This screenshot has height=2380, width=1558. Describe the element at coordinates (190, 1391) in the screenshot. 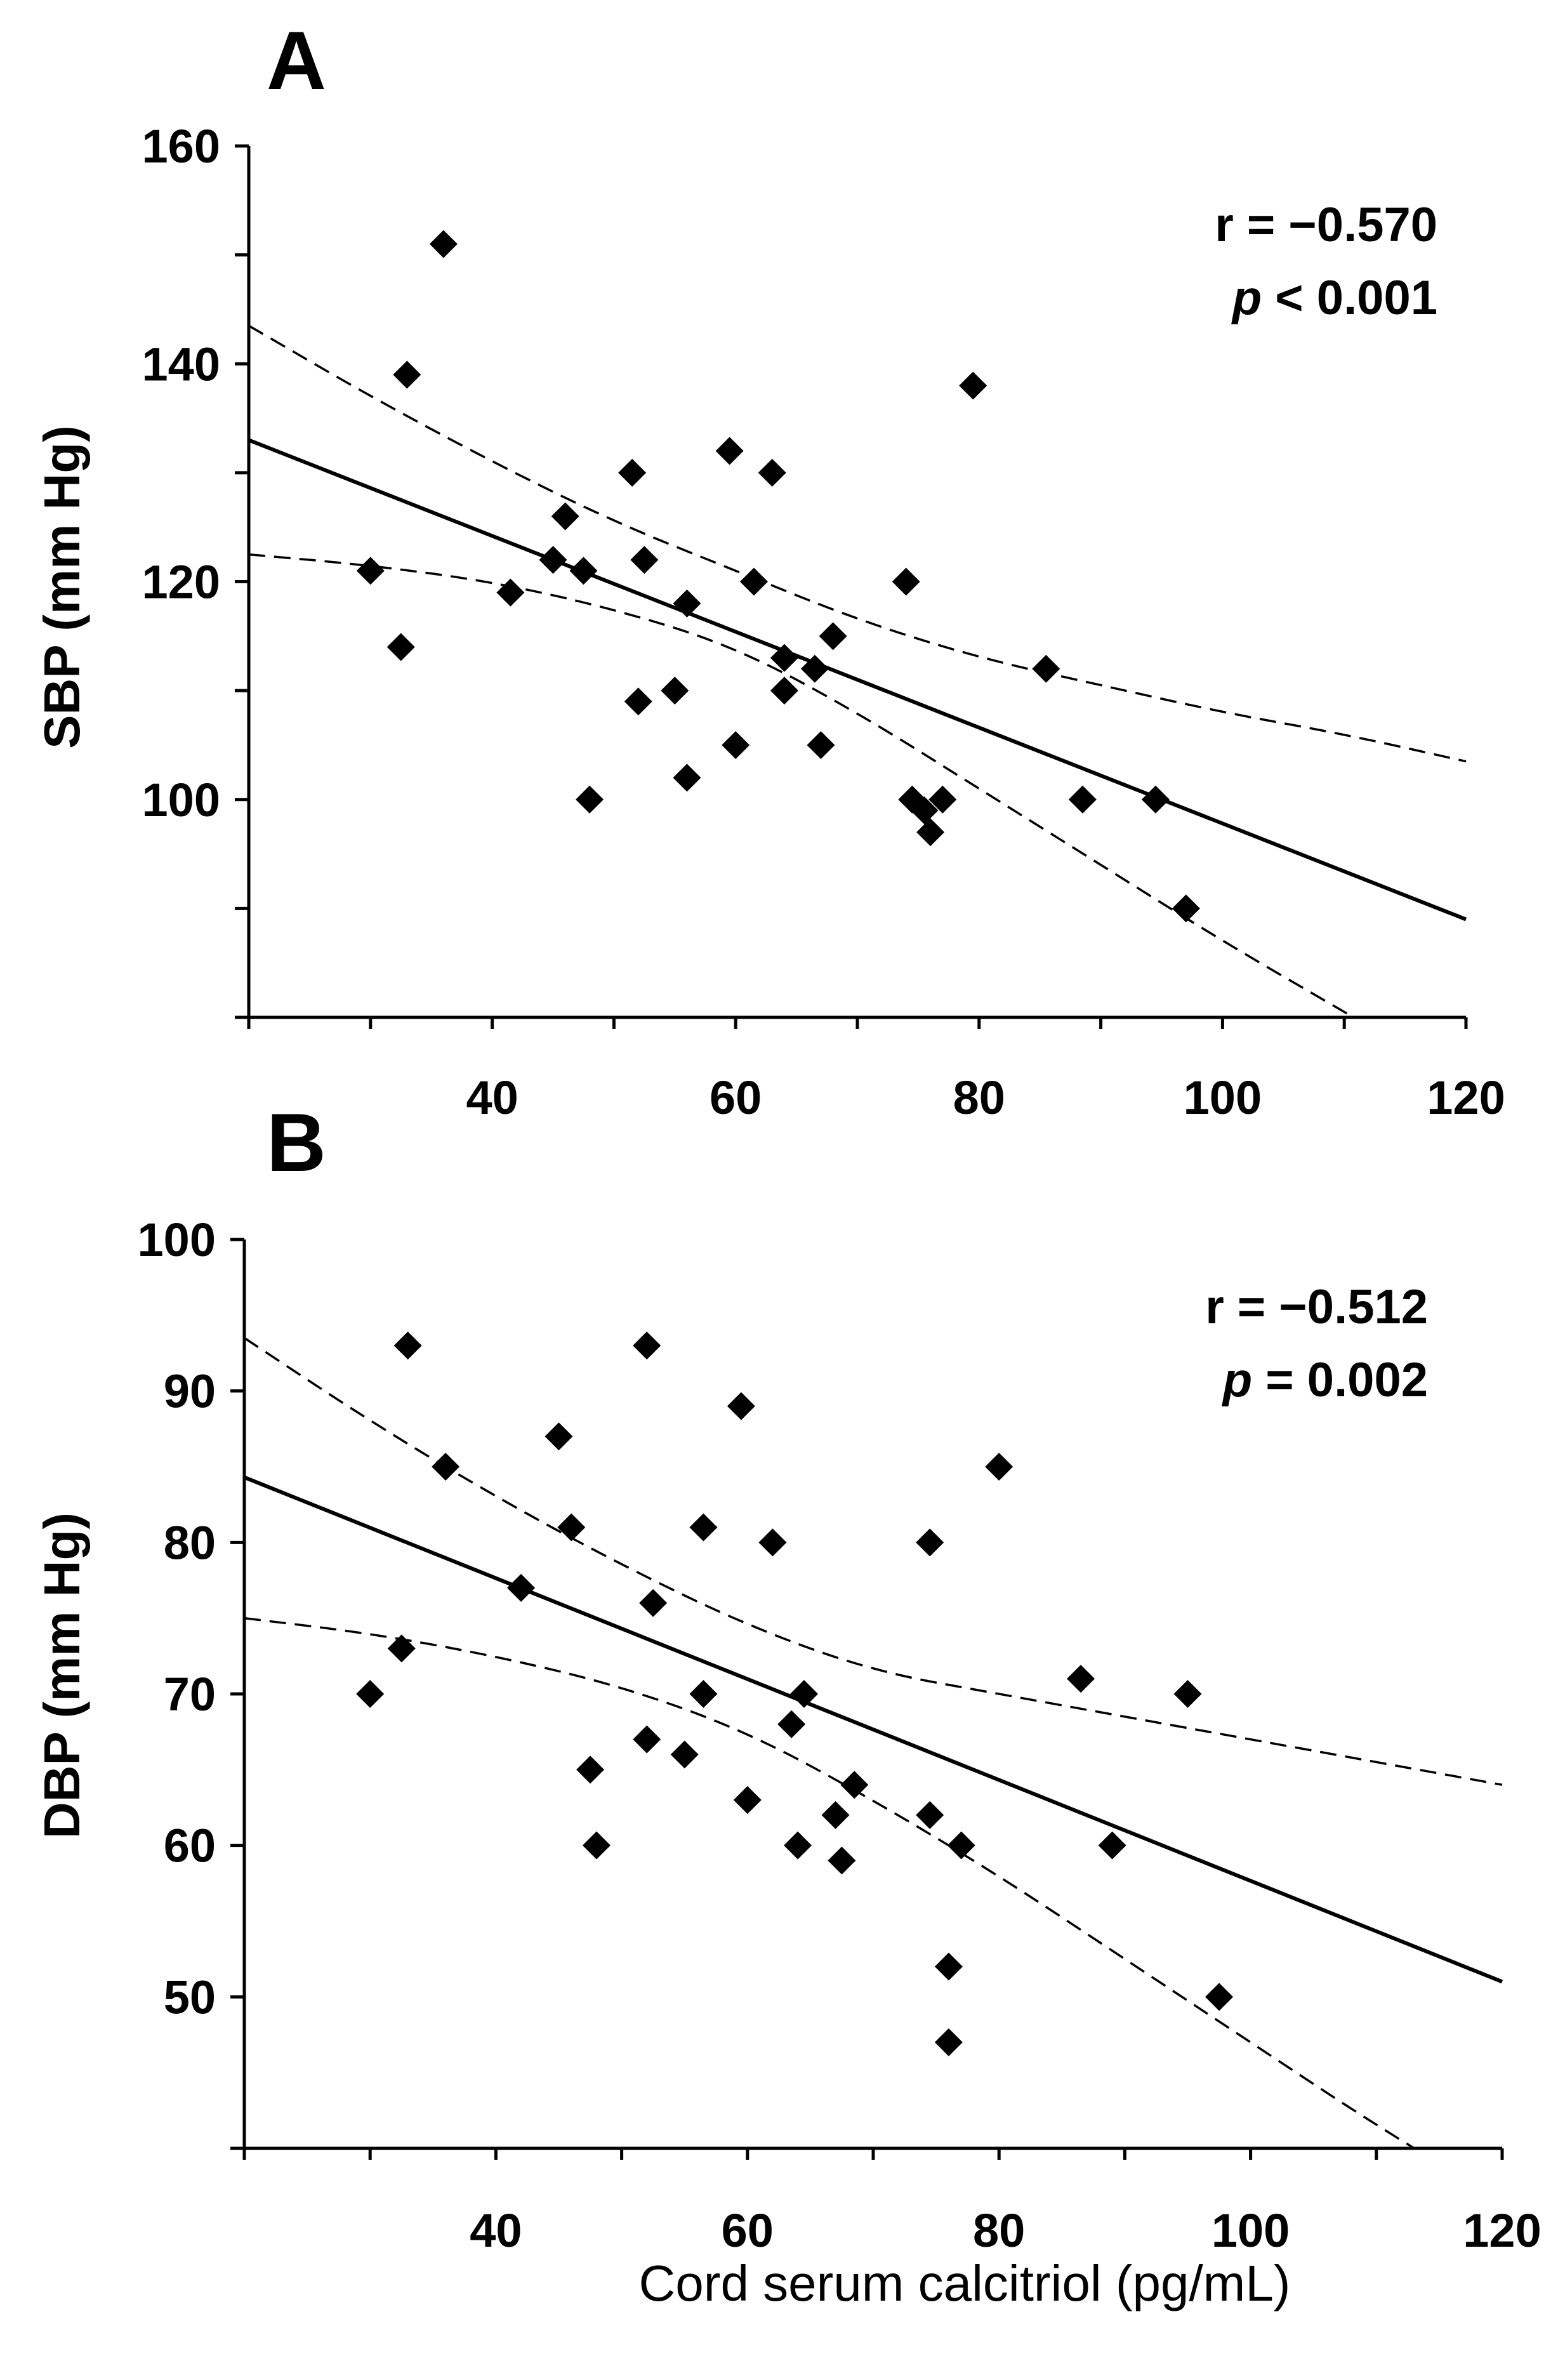

I see `panel-b-y-tick-label: 90` at that location.